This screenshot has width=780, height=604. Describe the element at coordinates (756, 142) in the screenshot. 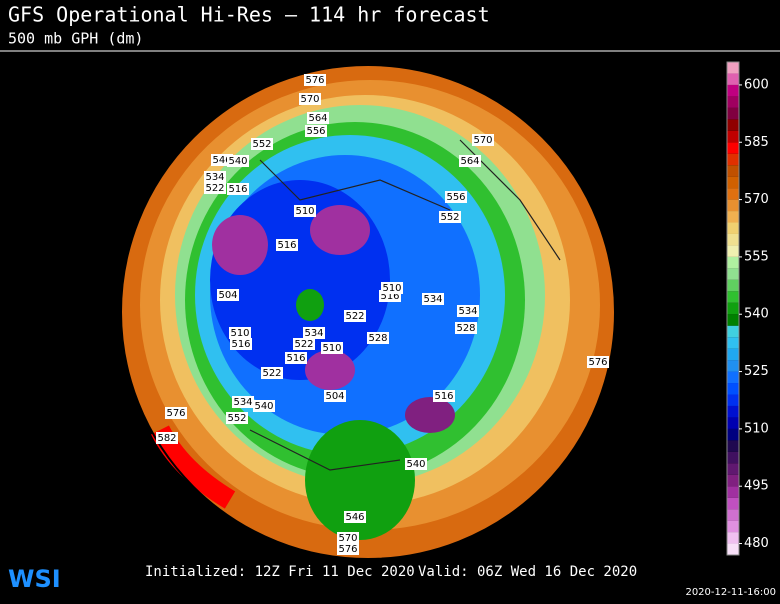

I see `colorbar-tick-label: 585` at that location.